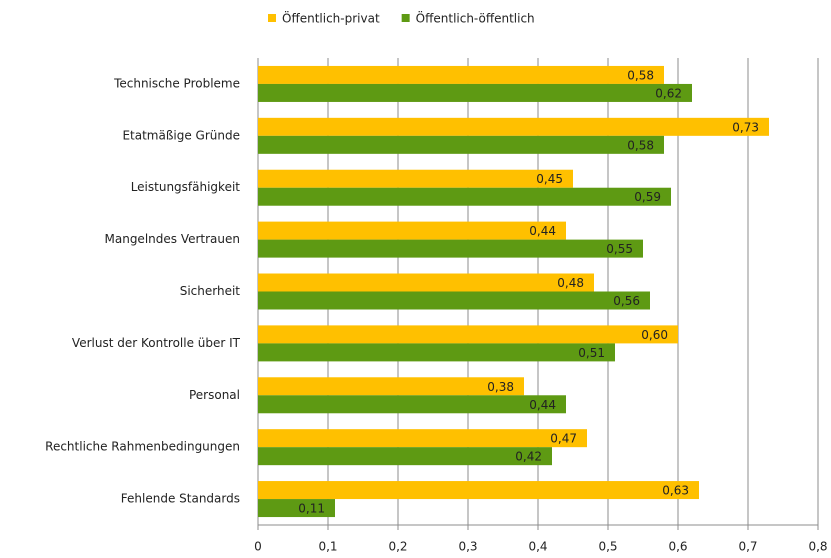 Image resolution: width=831 pixels, height=558 pixels. I want to click on y-tick-label: Etatmäßige Gründe, so click(181, 135).